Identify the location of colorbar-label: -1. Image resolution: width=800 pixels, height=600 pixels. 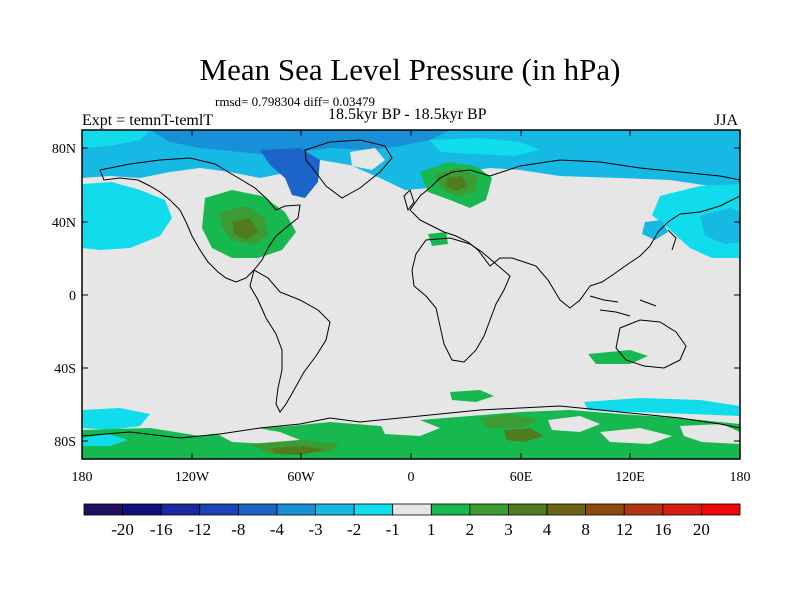
(393, 529).